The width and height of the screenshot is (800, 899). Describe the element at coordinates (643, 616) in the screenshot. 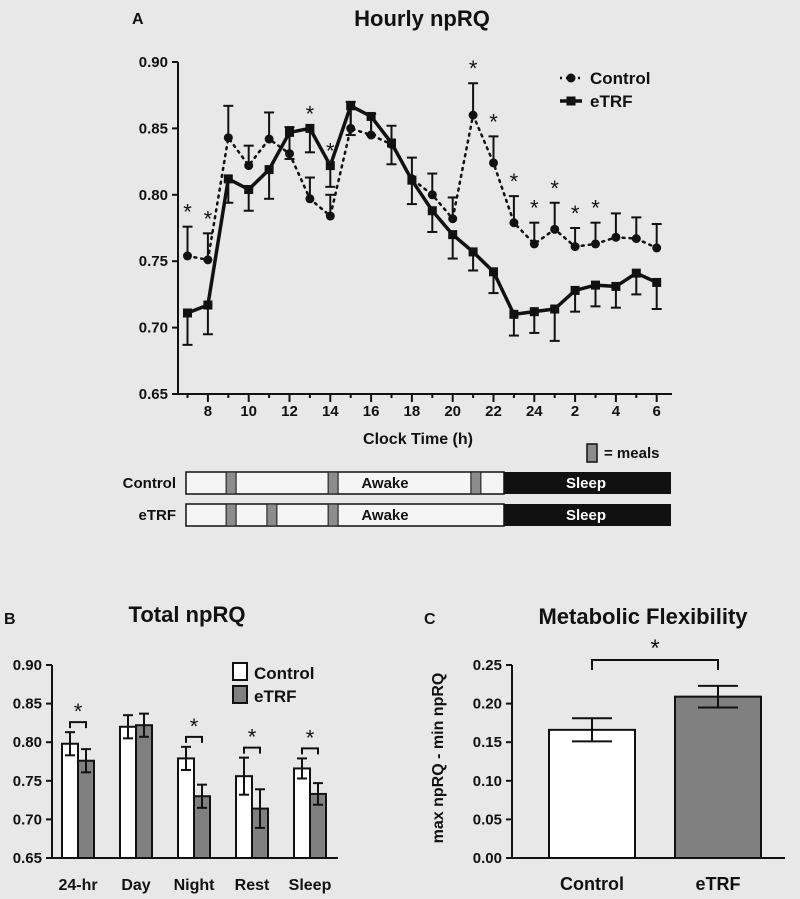

I see `panel-c-title: Metabolic Flexibility` at that location.